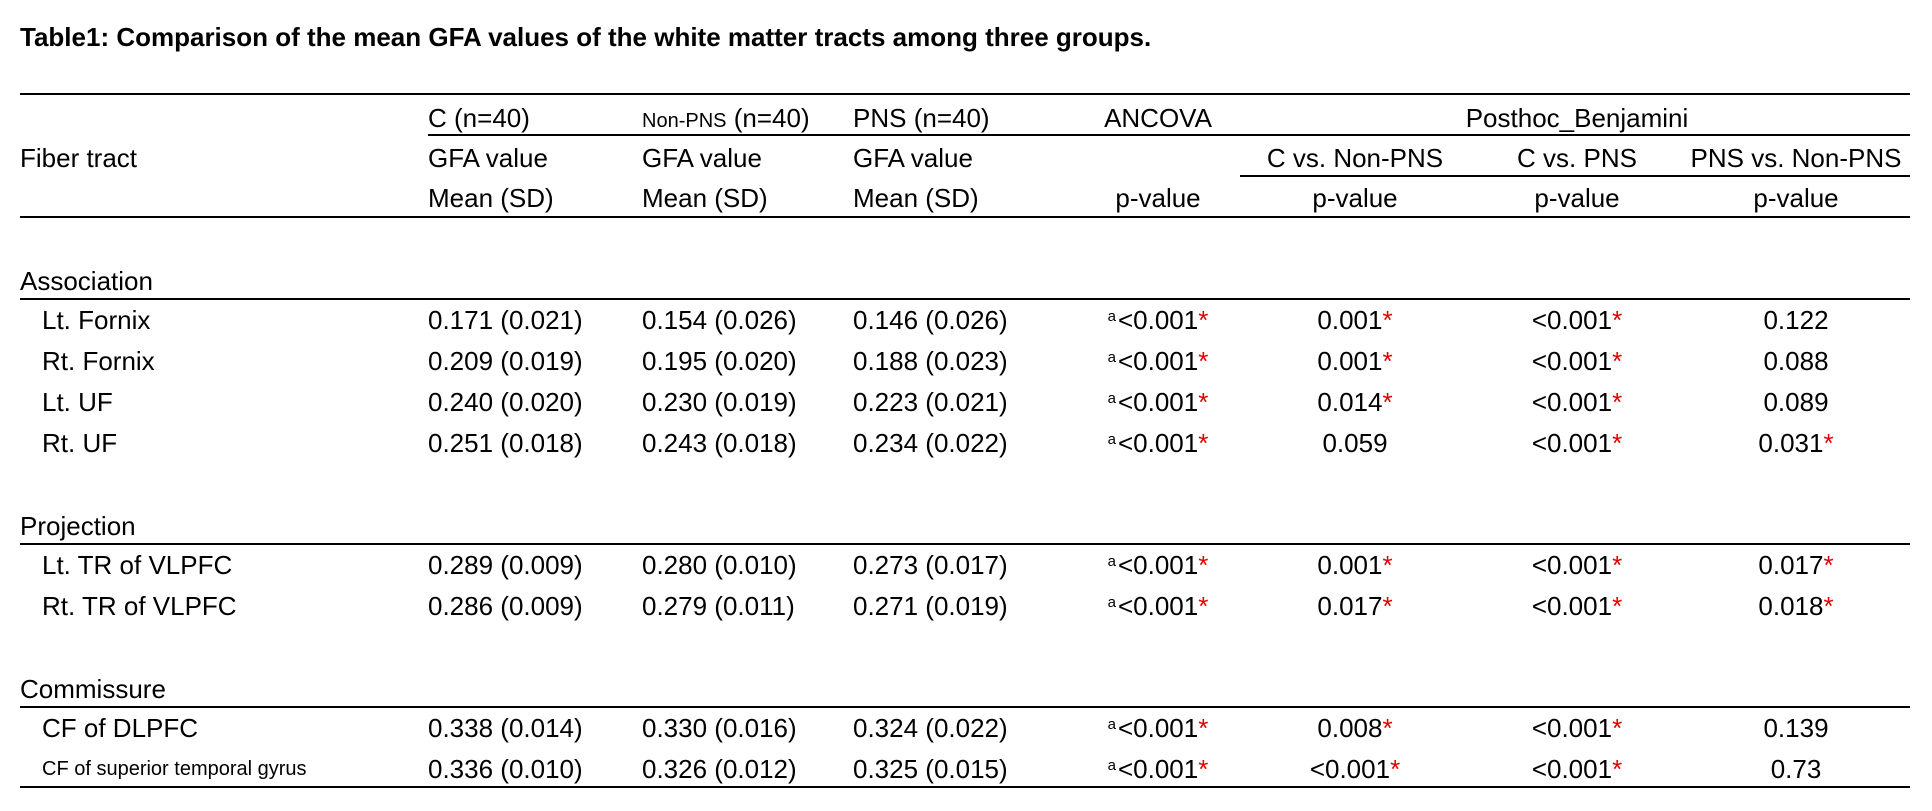  I want to click on mean-sd: 0.154 (0.026), so click(719, 320).